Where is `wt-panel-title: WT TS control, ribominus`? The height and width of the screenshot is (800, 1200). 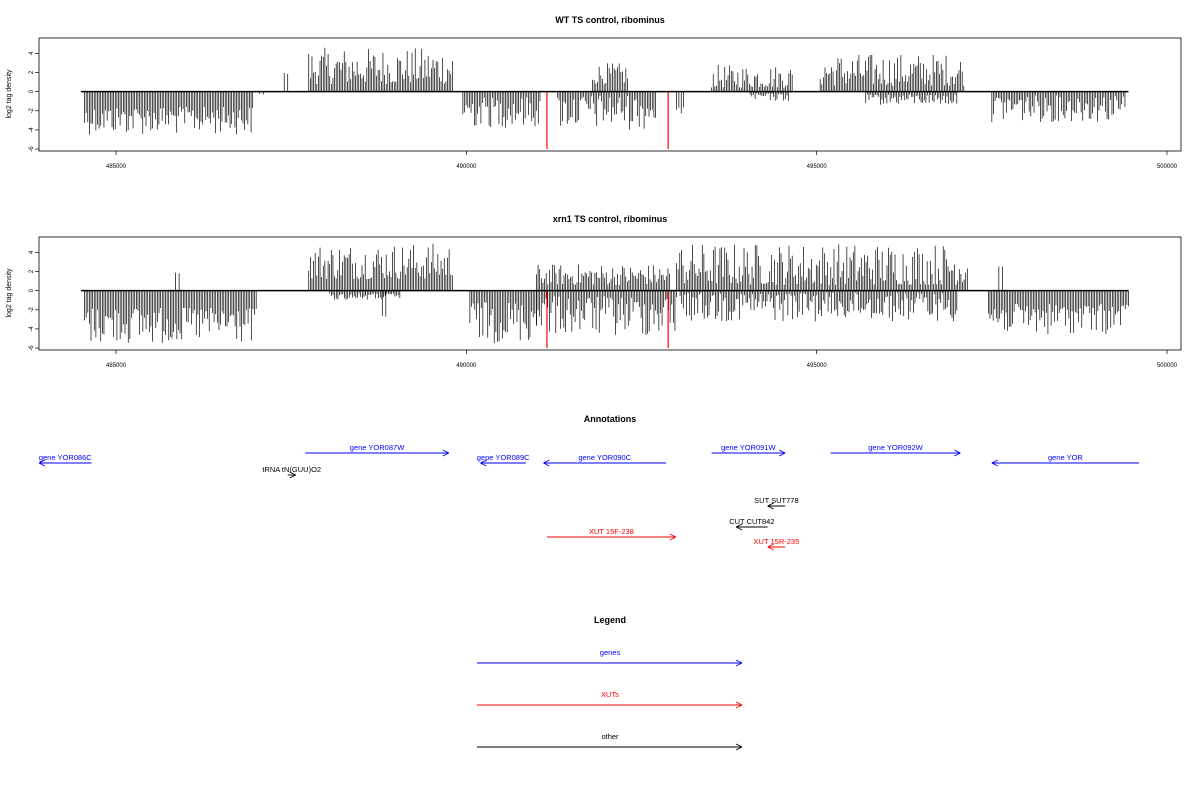 wt-panel-title: WT TS control, ribominus is located at coordinates (610, 20).